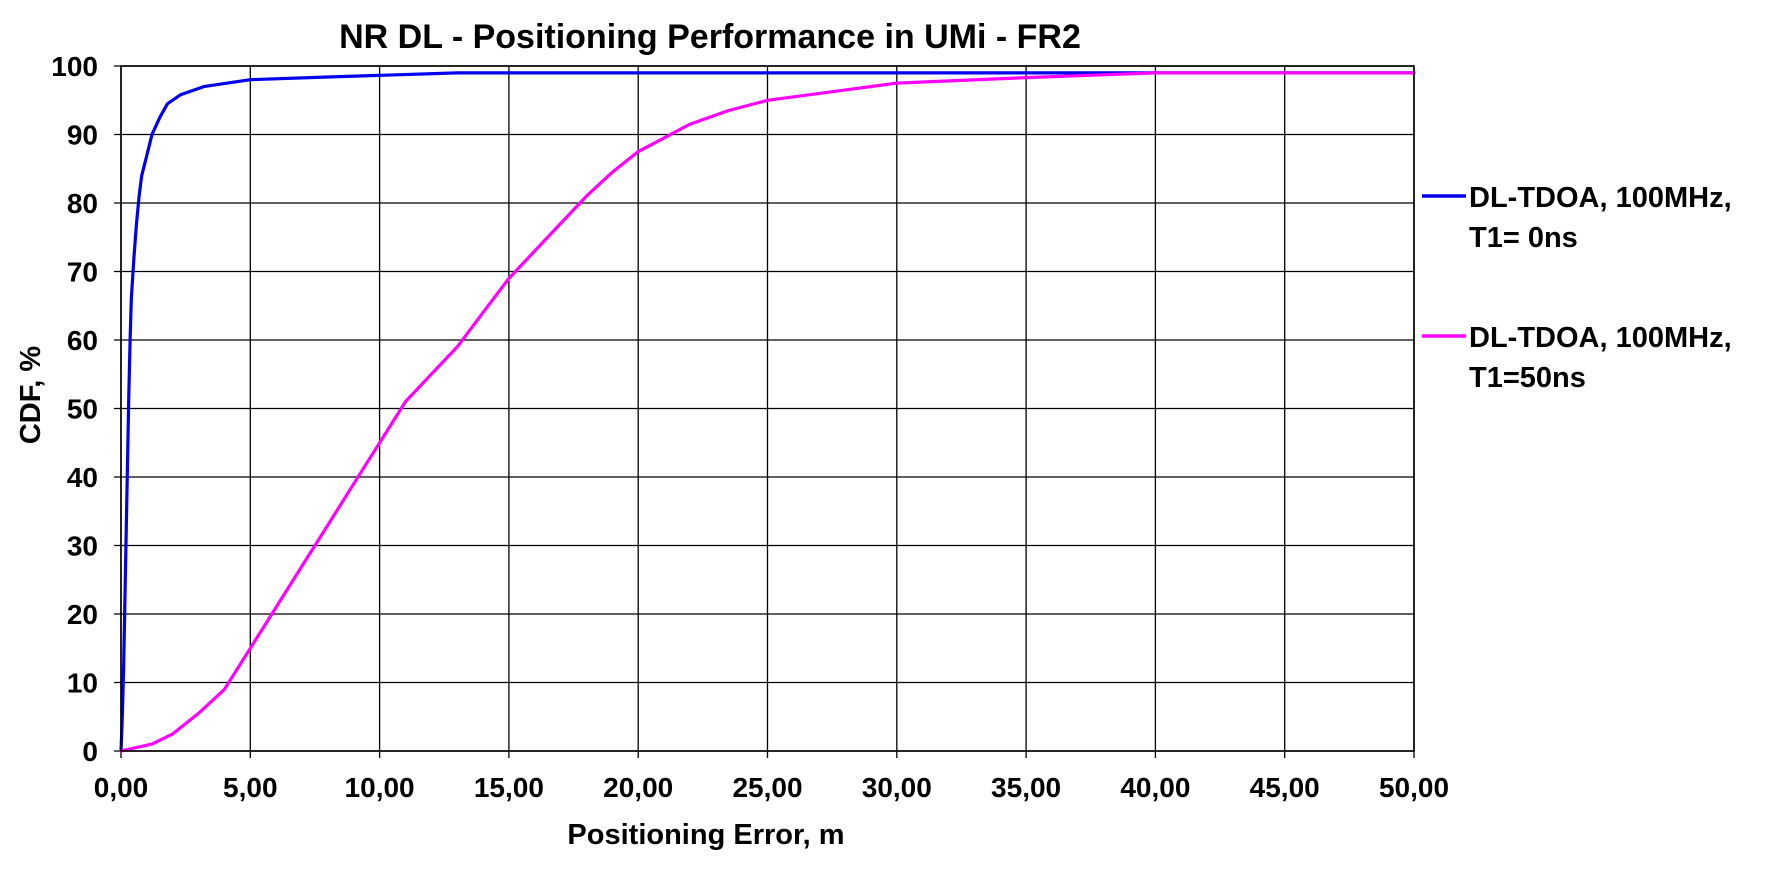 The width and height of the screenshot is (1783, 871). What do you see at coordinates (380, 787) in the screenshot?
I see `x-tick-label: 10,00` at bounding box center [380, 787].